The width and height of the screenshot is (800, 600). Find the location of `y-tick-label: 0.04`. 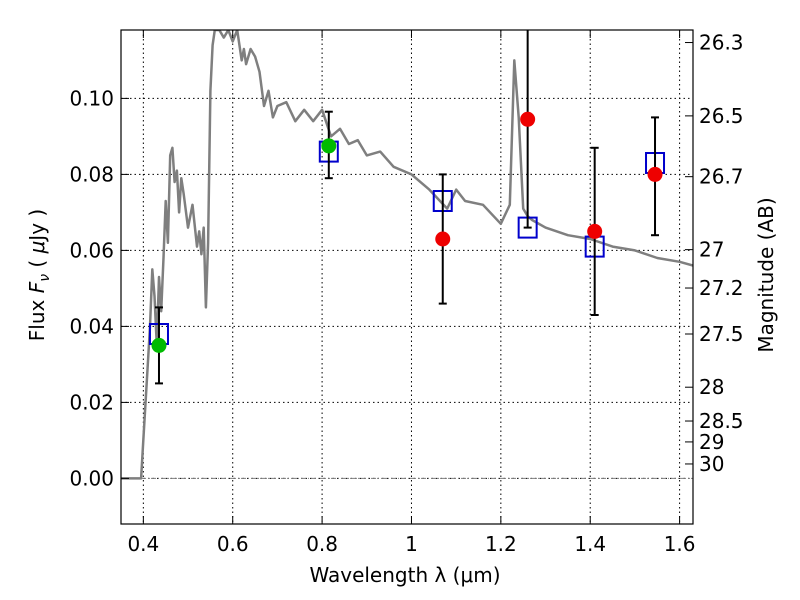

y-tick-label: 0.04 is located at coordinates (91, 326).